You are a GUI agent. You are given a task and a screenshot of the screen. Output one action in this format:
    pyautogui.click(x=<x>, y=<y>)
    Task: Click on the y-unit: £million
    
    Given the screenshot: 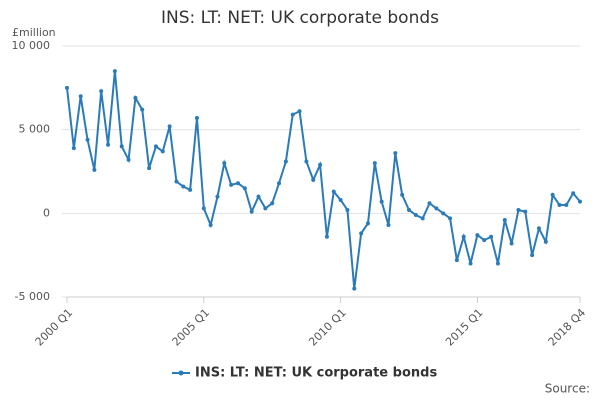 What is the action you would take?
    pyautogui.click(x=34, y=32)
    